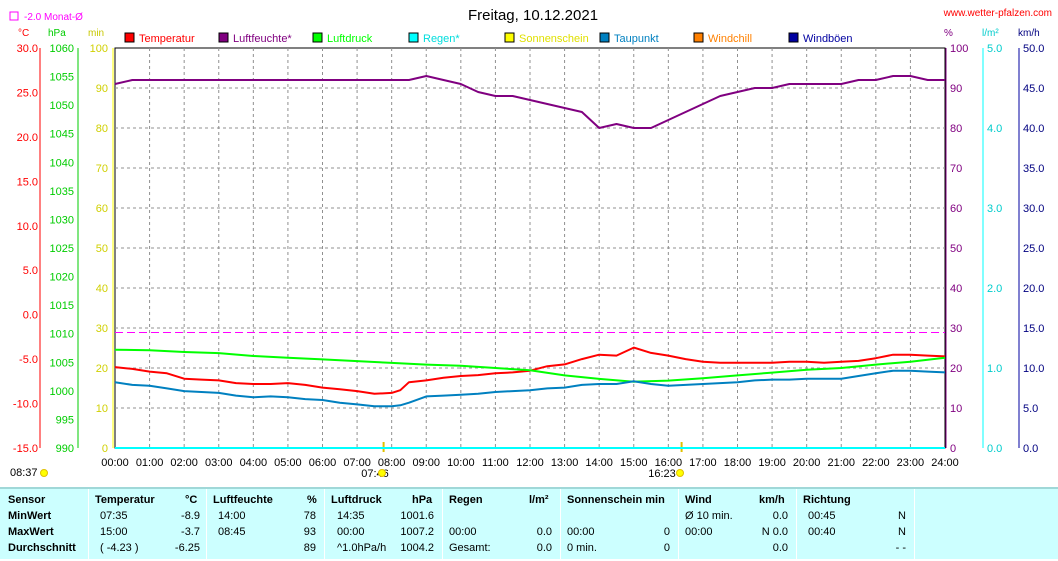  I want to click on unit-kmh: km/h, so click(1029, 33).